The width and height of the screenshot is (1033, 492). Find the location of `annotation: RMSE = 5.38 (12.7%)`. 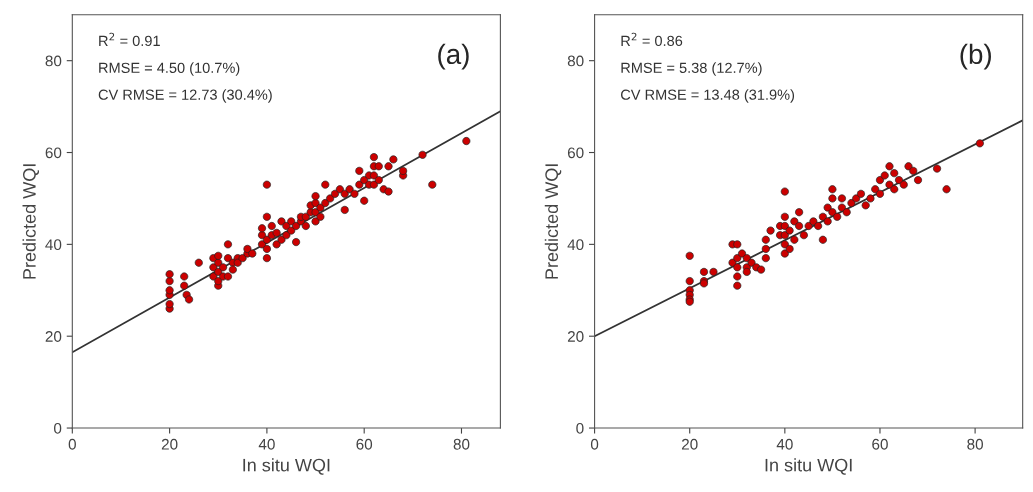

annotation: RMSE = 5.38 (12.7%) is located at coordinates (691, 69).